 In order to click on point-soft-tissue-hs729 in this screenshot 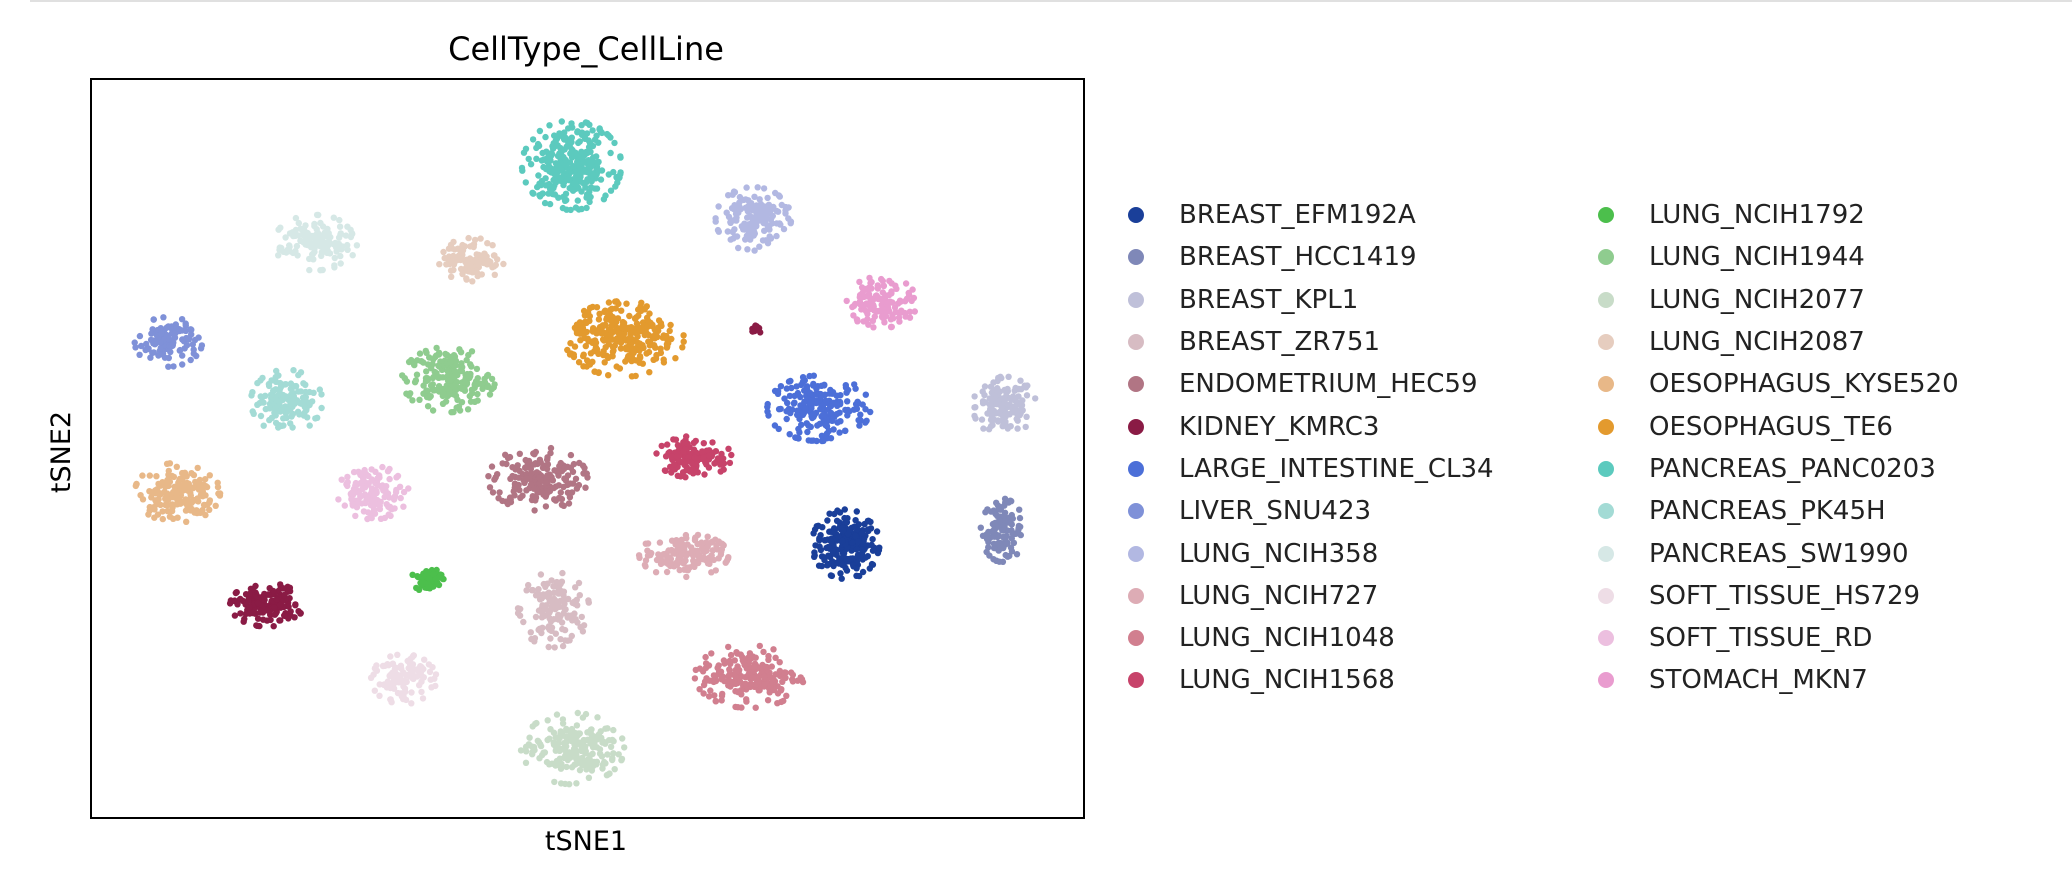, I will do `click(391, 702)`.